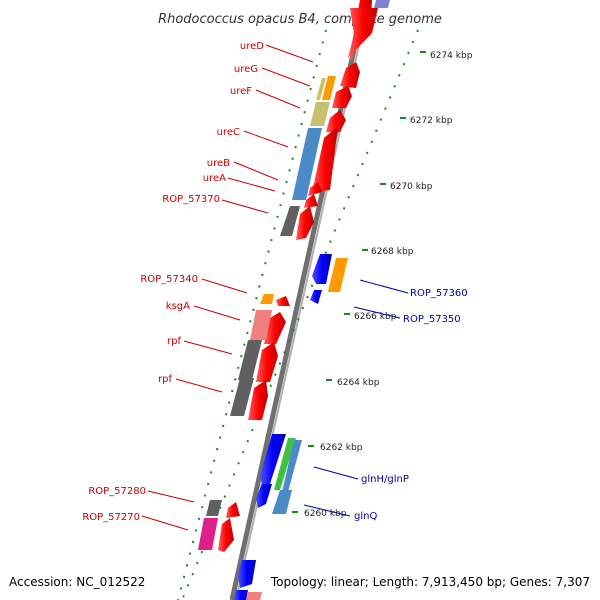 The width and height of the screenshot is (600, 600). Describe the element at coordinates (325, 514) in the screenshot. I see `kbp-label: 6260 kbp` at that location.